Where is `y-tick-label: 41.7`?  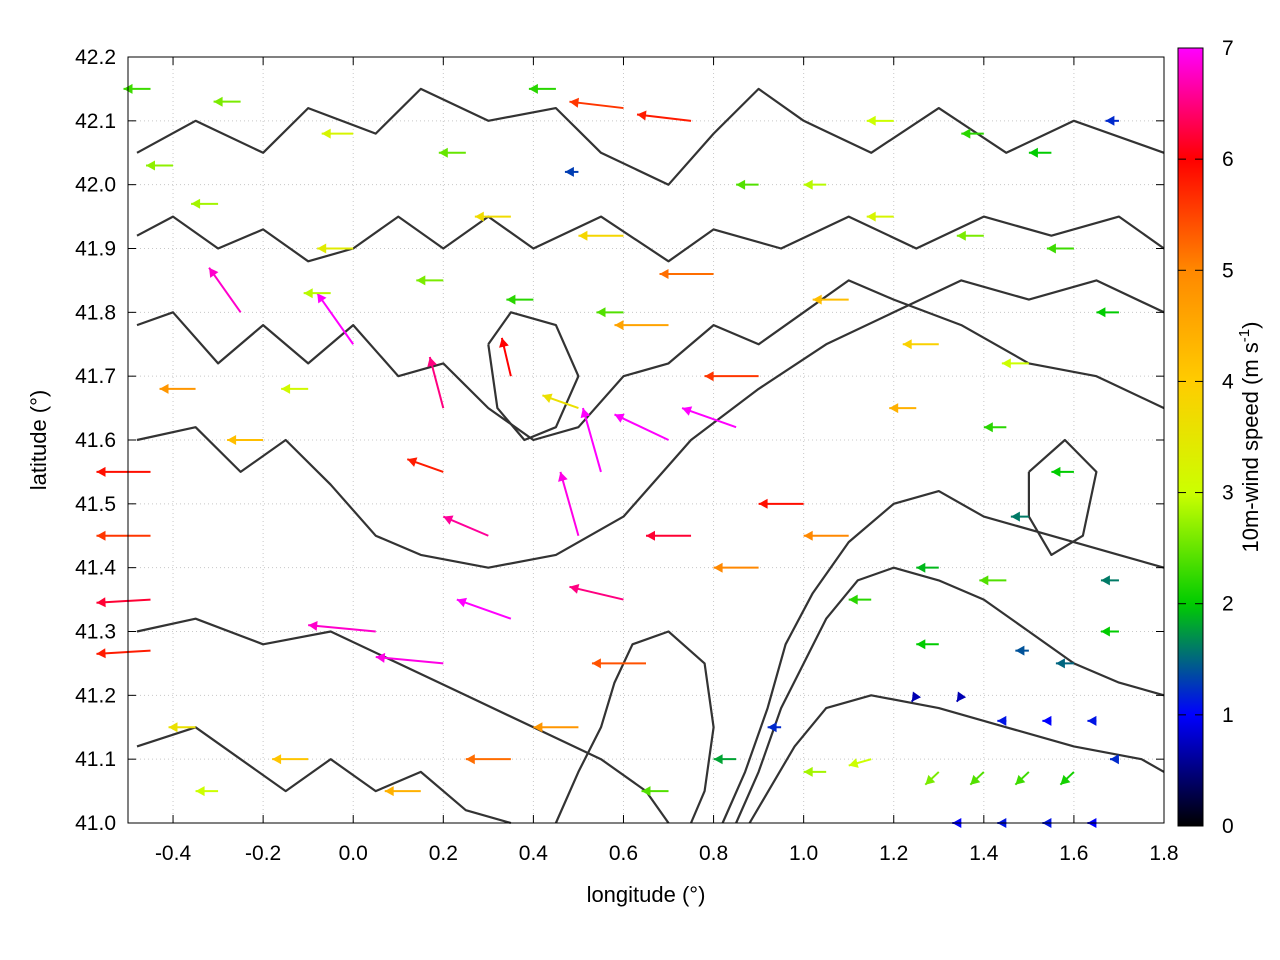
y-tick-label: 41.7 is located at coordinates (95, 376).